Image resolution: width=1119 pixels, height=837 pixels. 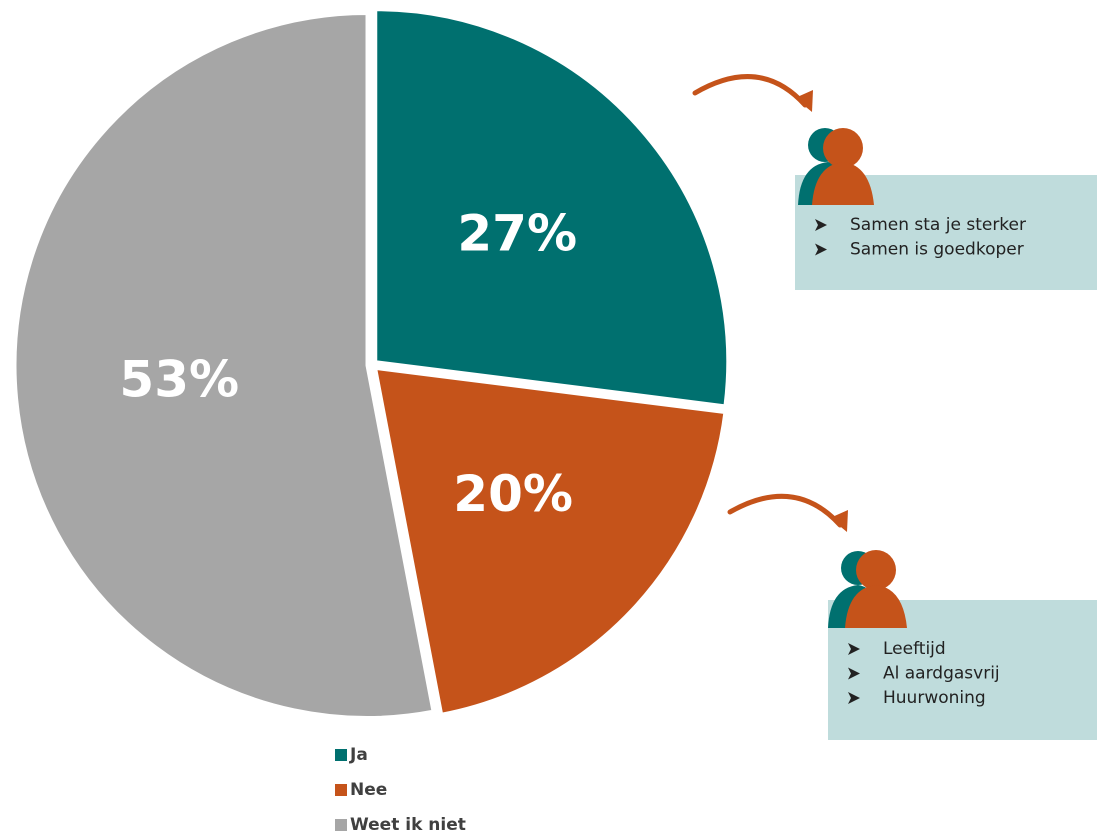 I want to click on pie-slice, so click(x=550, y=541).